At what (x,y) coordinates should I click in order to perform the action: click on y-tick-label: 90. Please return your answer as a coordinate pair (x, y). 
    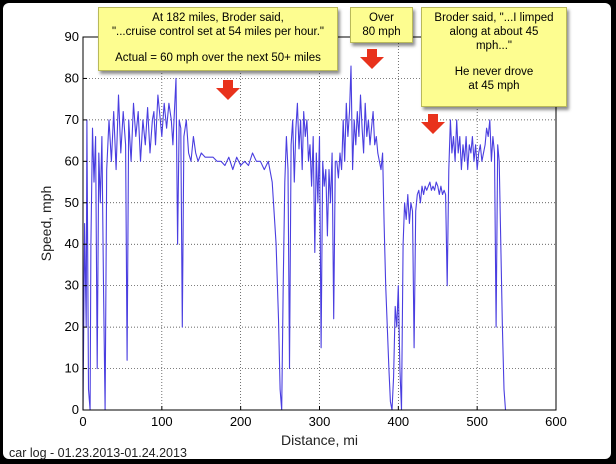
    Looking at the image, I should click on (72, 36).